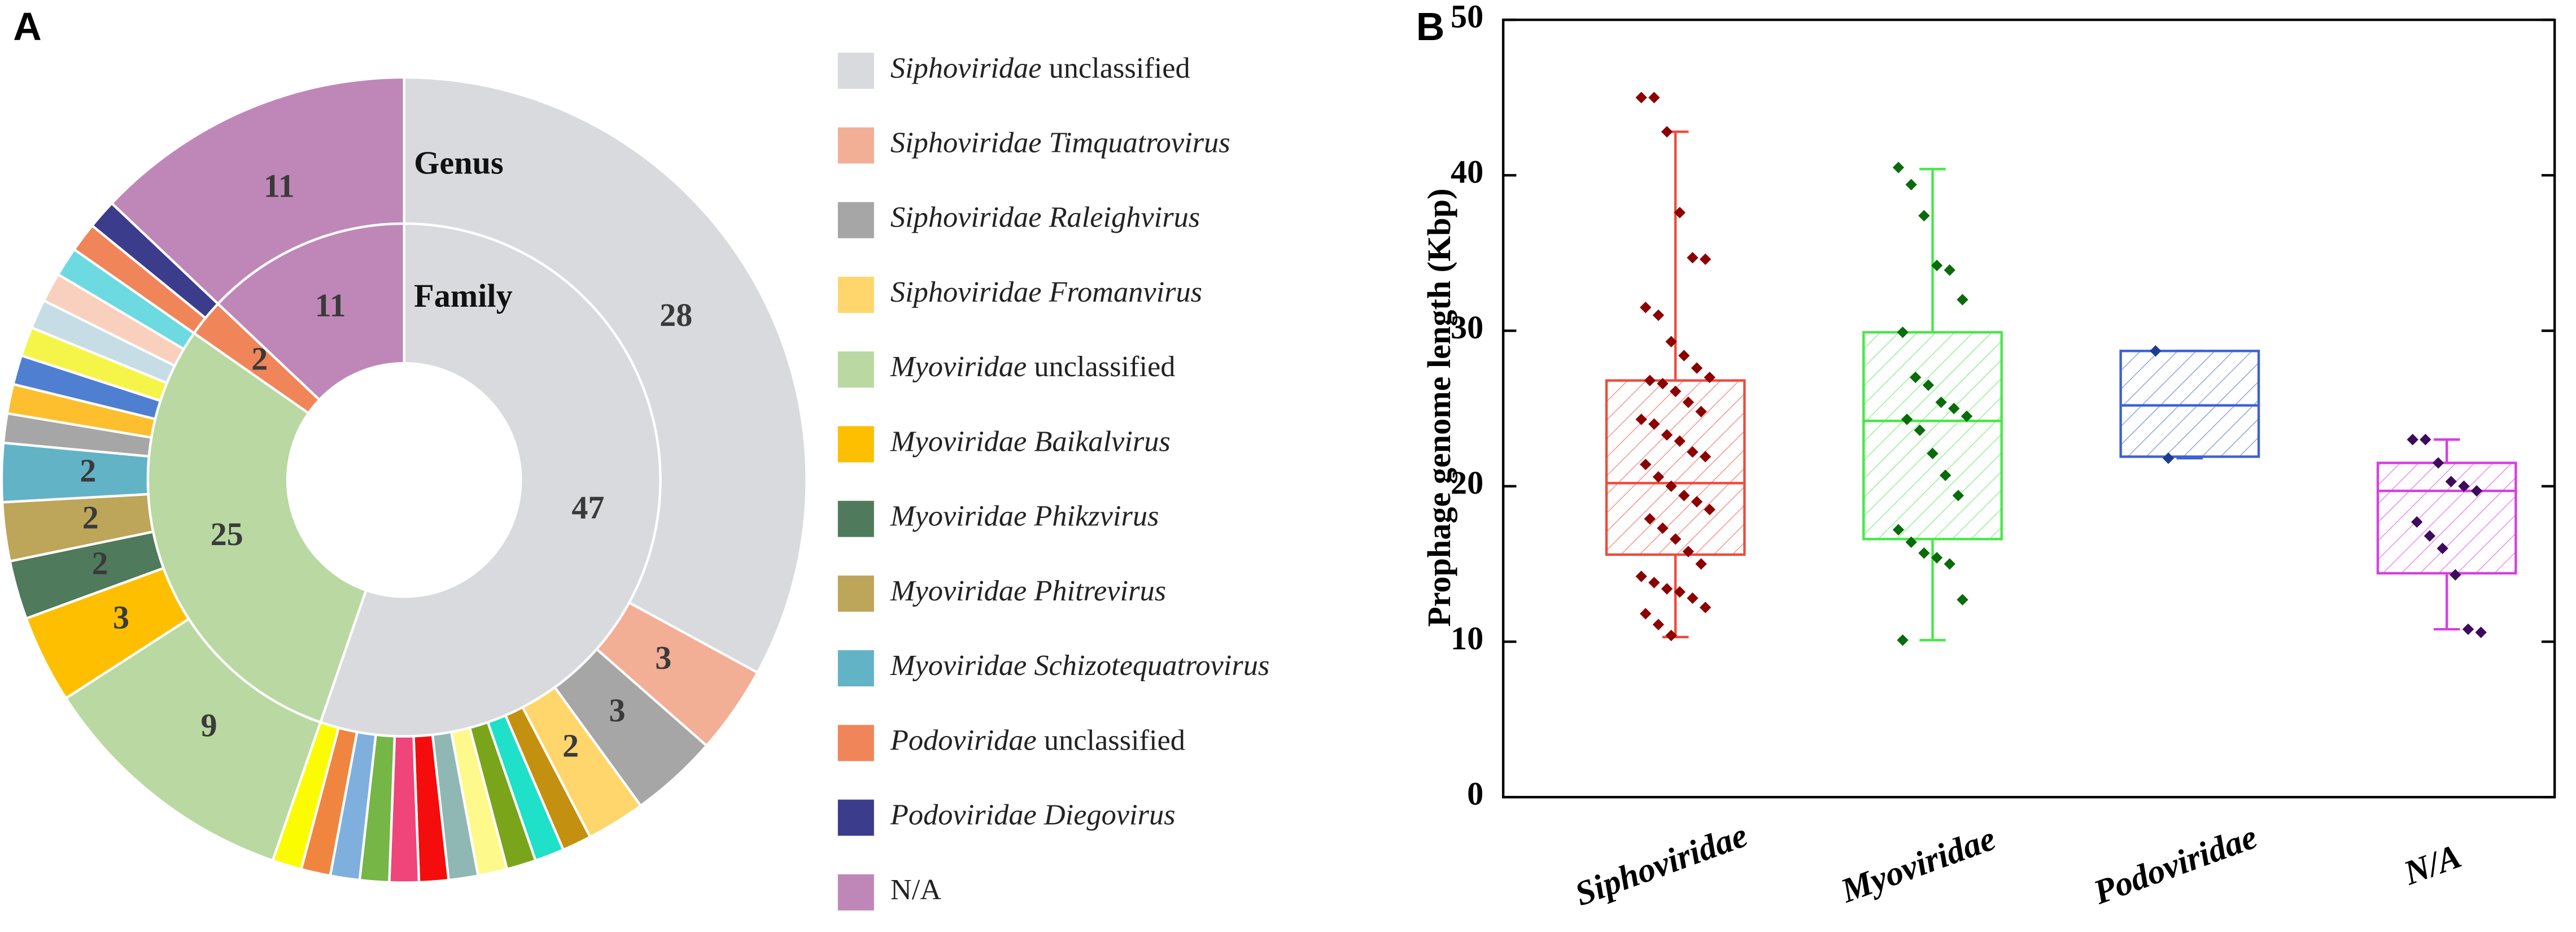  What do you see at coordinates (1467, 327) in the screenshot?
I see `y-tick-label: 30` at bounding box center [1467, 327].